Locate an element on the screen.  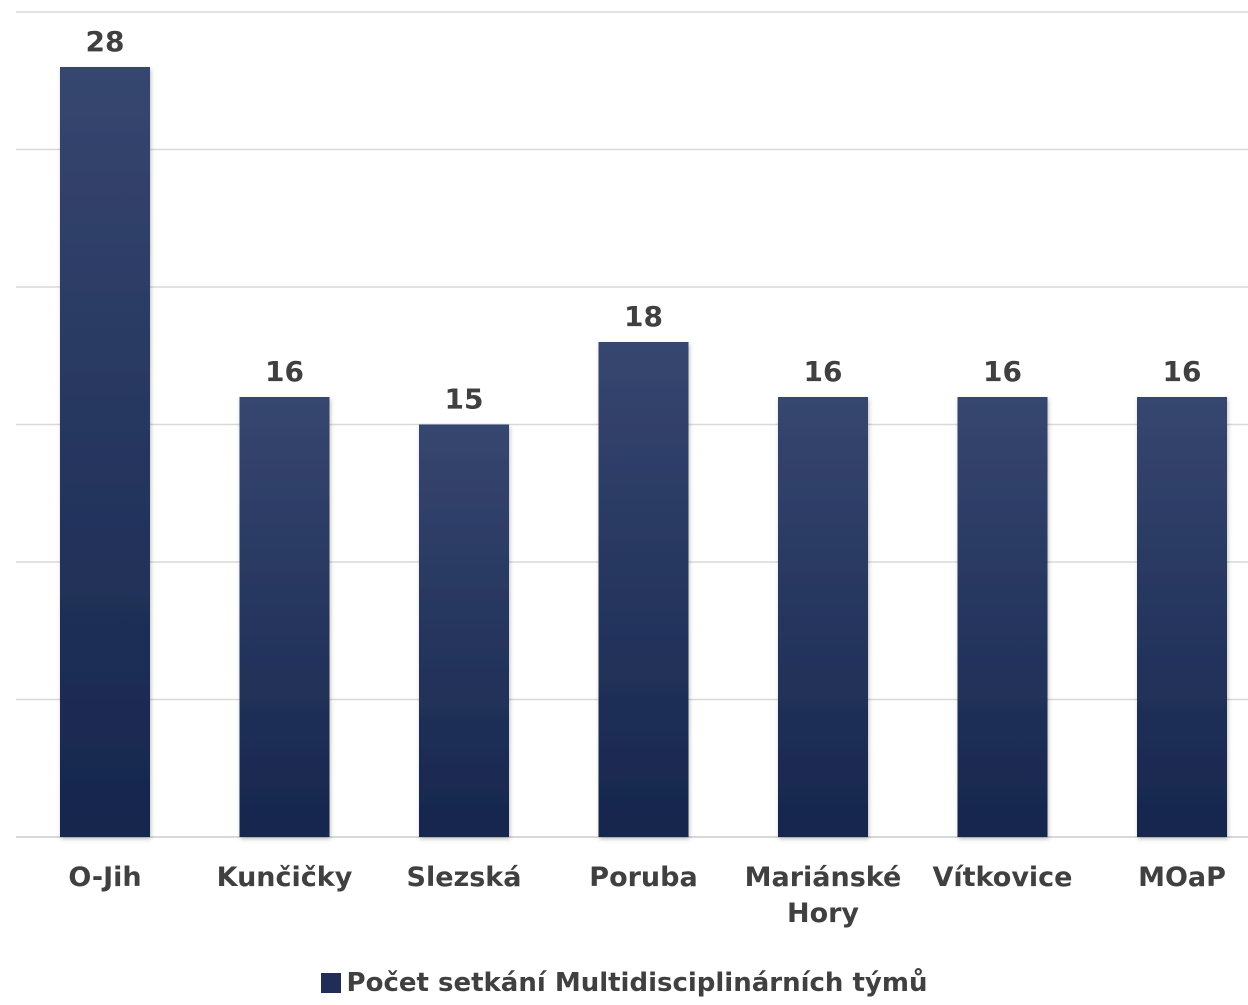
category-label: Kunčičky is located at coordinates (285, 877).